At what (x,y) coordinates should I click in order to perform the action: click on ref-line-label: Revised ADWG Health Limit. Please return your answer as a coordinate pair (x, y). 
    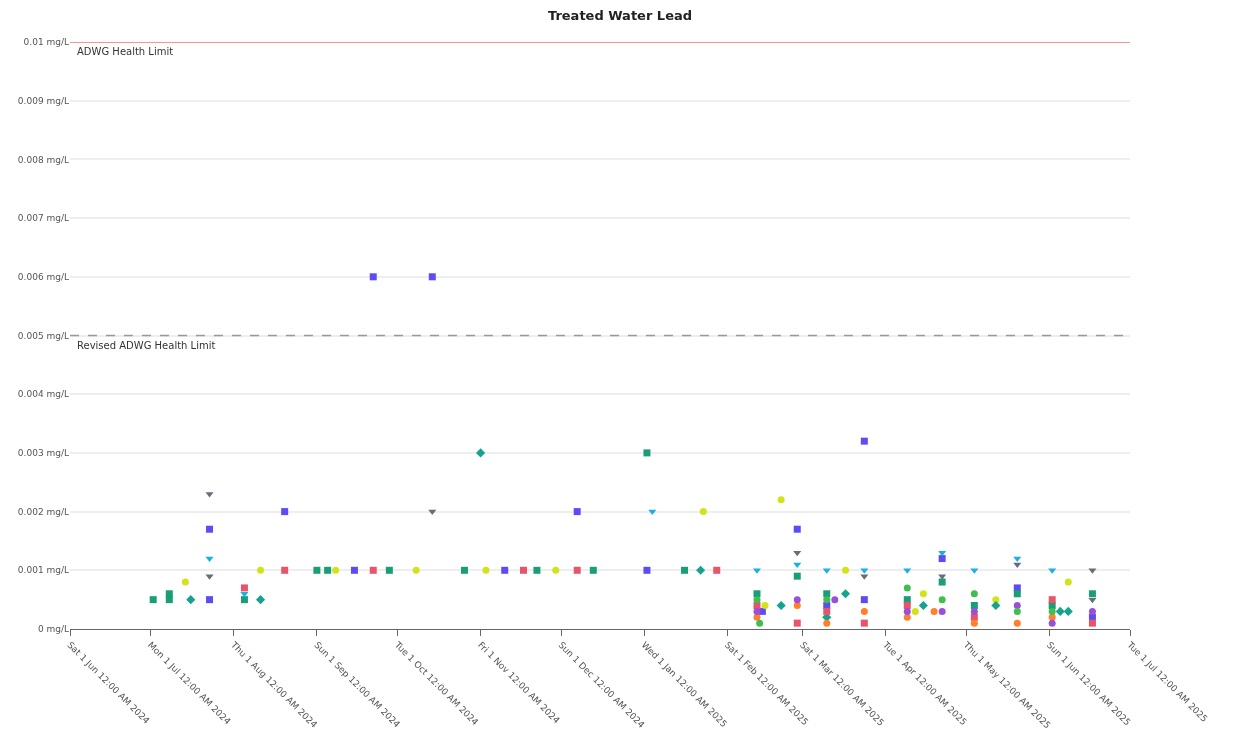
    Looking at the image, I should click on (146, 345).